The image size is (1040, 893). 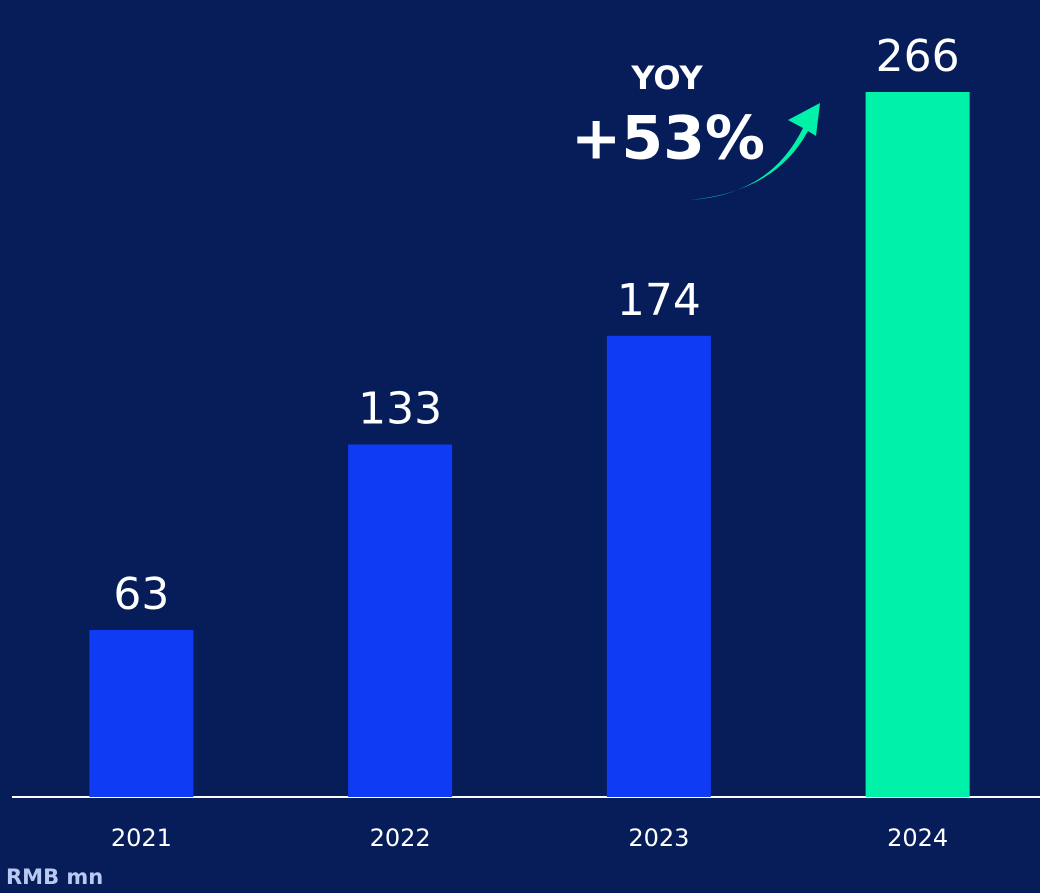 What do you see at coordinates (918, 56) in the screenshot?
I see `value-label: 266` at bounding box center [918, 56].